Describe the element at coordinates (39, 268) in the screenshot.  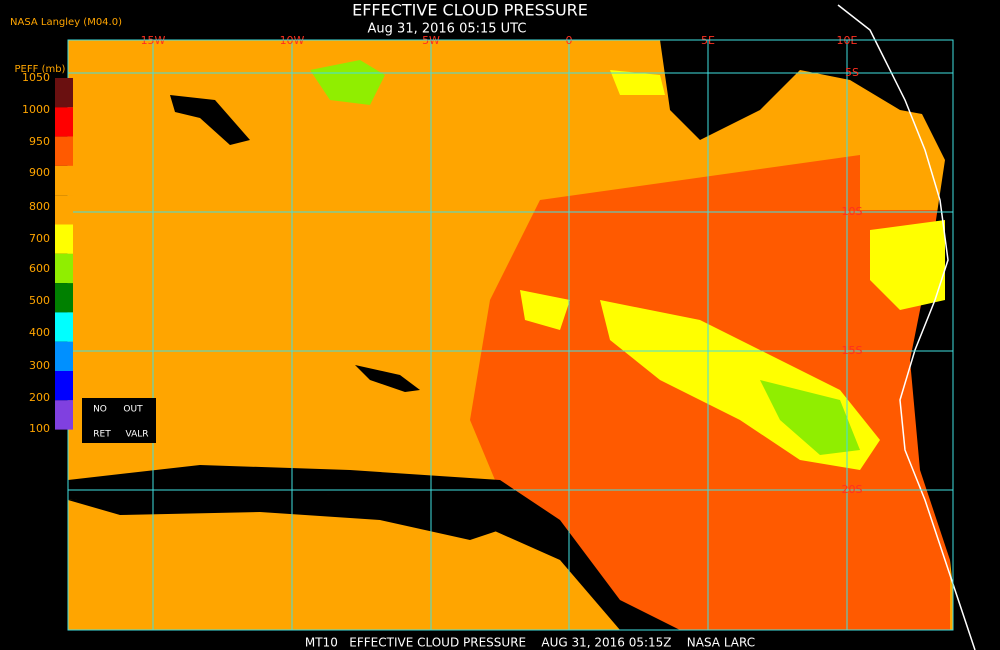
I see `legend-level: 600` at that location.